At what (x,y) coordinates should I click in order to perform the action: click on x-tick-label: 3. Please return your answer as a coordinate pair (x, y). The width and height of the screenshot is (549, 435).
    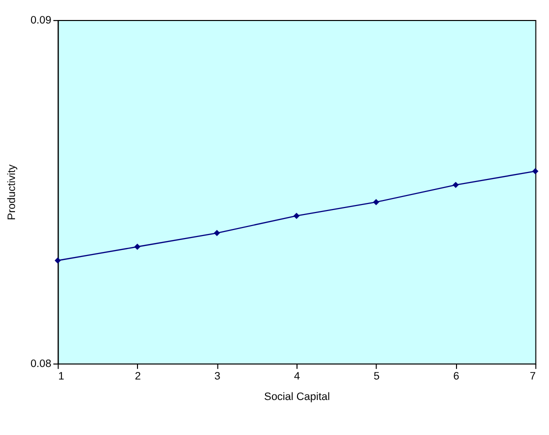
    Looking at the image, I should click on (217, 376).